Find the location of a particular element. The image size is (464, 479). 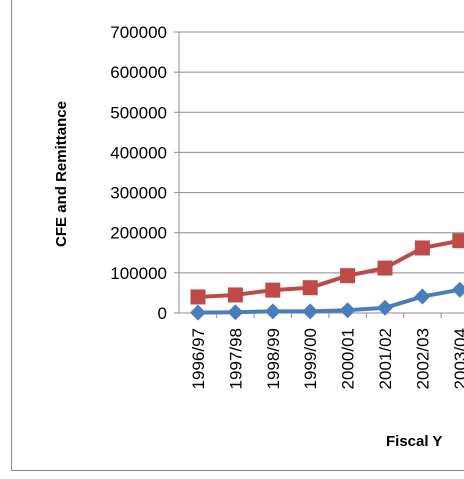

y-tick-label: 200000 is located at coordinates (138, 233).